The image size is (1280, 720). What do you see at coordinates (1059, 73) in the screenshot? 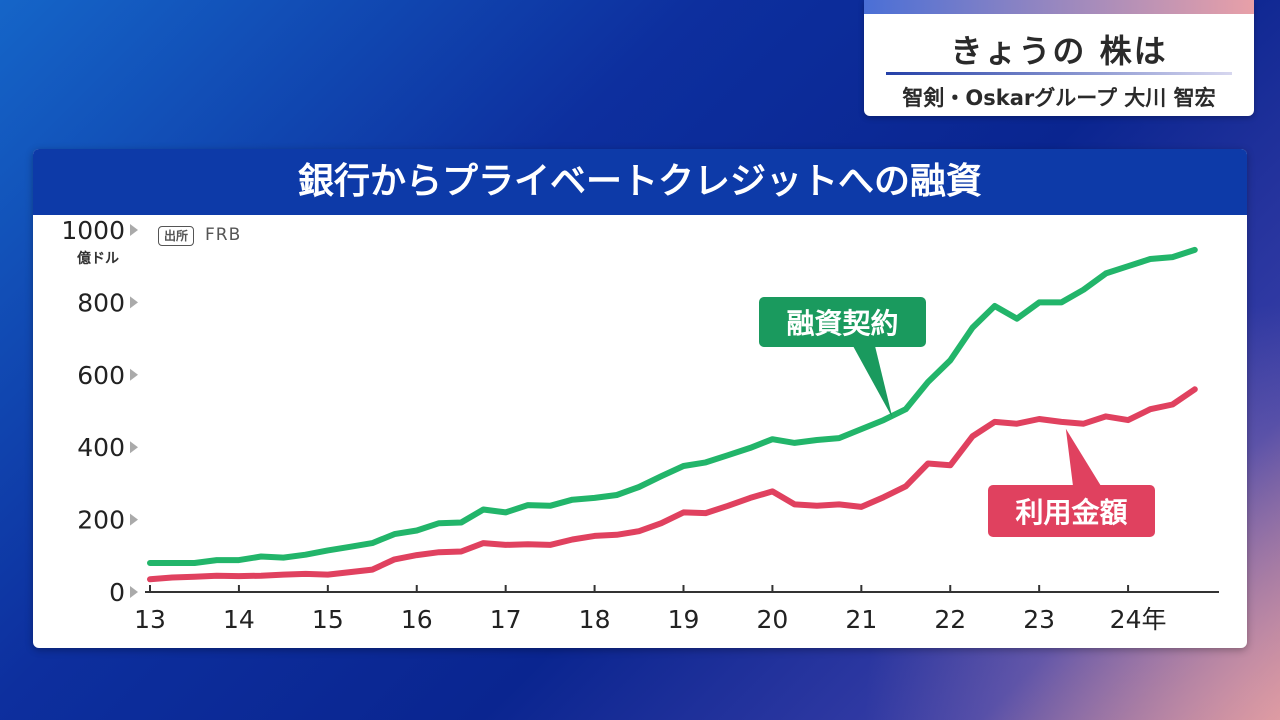
I see `title-divider` at bounding box center [1059, 73].